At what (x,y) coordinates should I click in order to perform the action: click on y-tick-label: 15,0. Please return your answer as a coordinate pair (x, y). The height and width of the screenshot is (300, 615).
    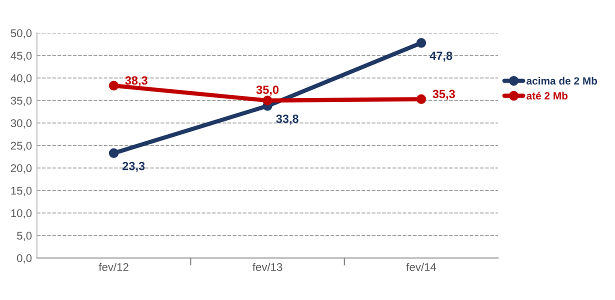
    Looking at the image, I should click on (21, 191).